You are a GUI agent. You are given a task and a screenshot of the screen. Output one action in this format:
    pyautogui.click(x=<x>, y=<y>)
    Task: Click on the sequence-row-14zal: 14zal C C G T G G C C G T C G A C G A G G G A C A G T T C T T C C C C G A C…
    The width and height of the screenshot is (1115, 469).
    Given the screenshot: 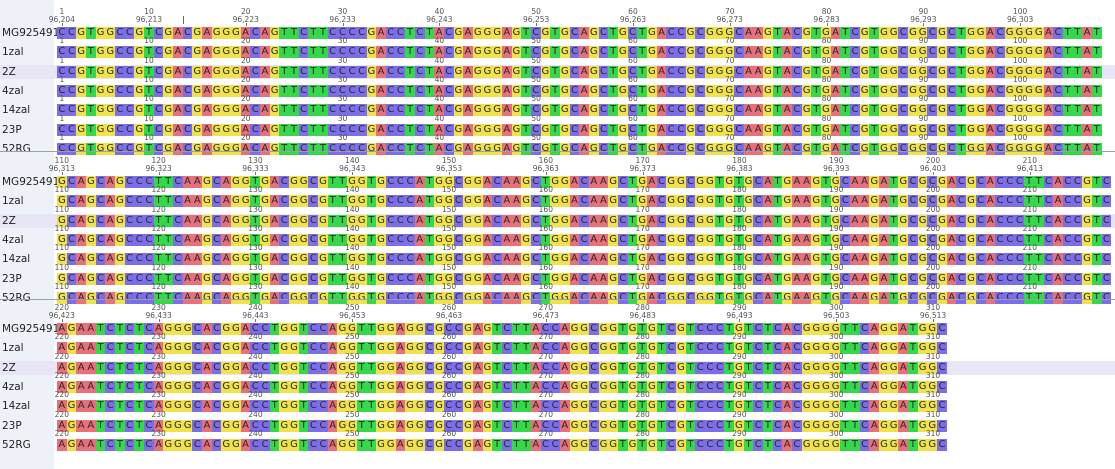 What is the action you would take?
    pyautogui.click(x=557, y=110)
    